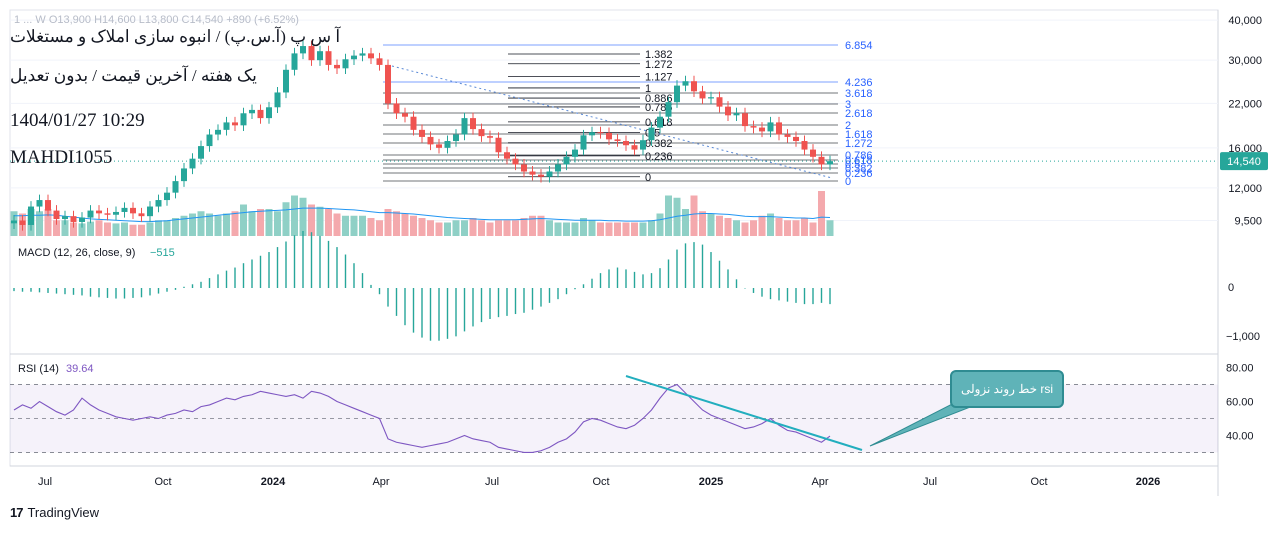  Describe the element at coordinates (1240, 403) in the screenshot. I see `rsi-axis-label: 60.00` at that location.